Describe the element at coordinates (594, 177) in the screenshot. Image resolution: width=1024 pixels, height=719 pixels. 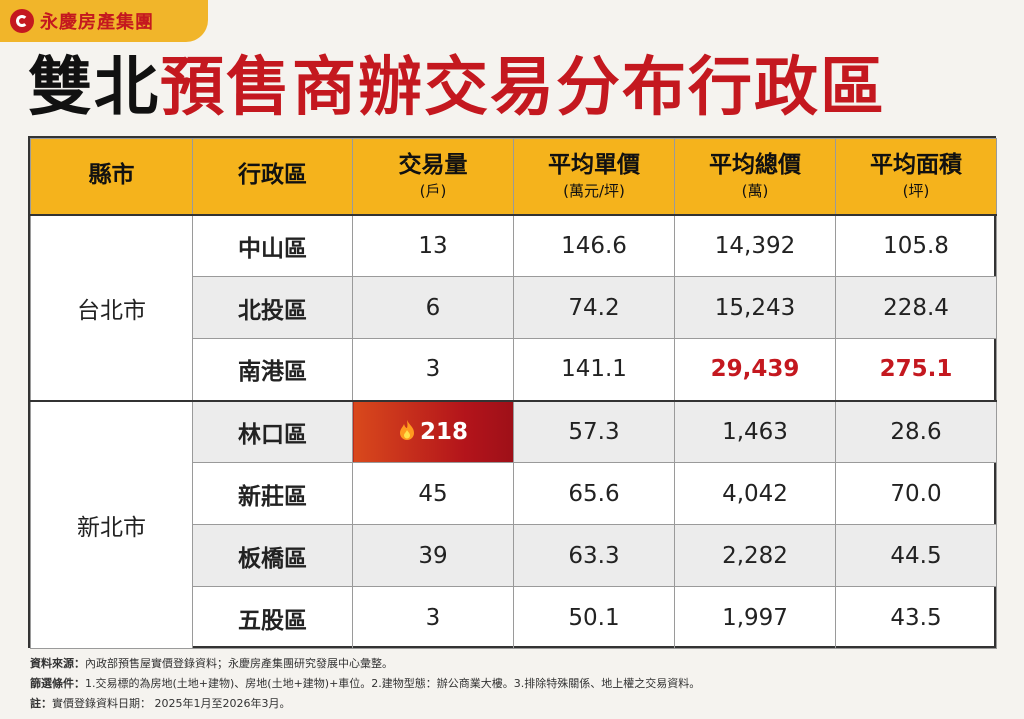
I see `header-unit-price: 平均單價 (萬元/坪)` at that location.